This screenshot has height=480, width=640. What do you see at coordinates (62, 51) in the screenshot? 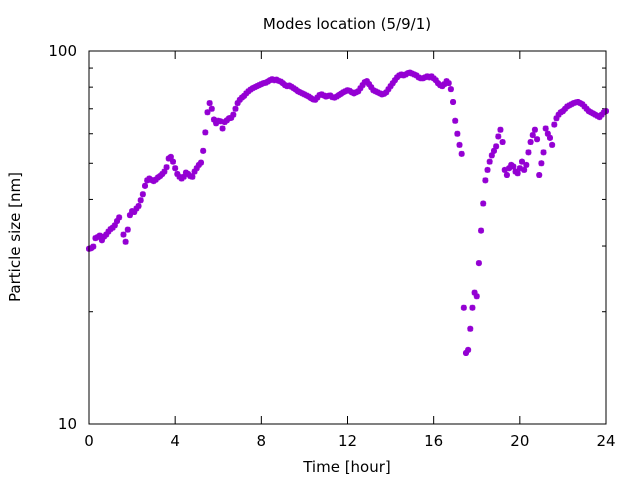
I see `y-tick-label: 100` at bounding box center [62, 51].